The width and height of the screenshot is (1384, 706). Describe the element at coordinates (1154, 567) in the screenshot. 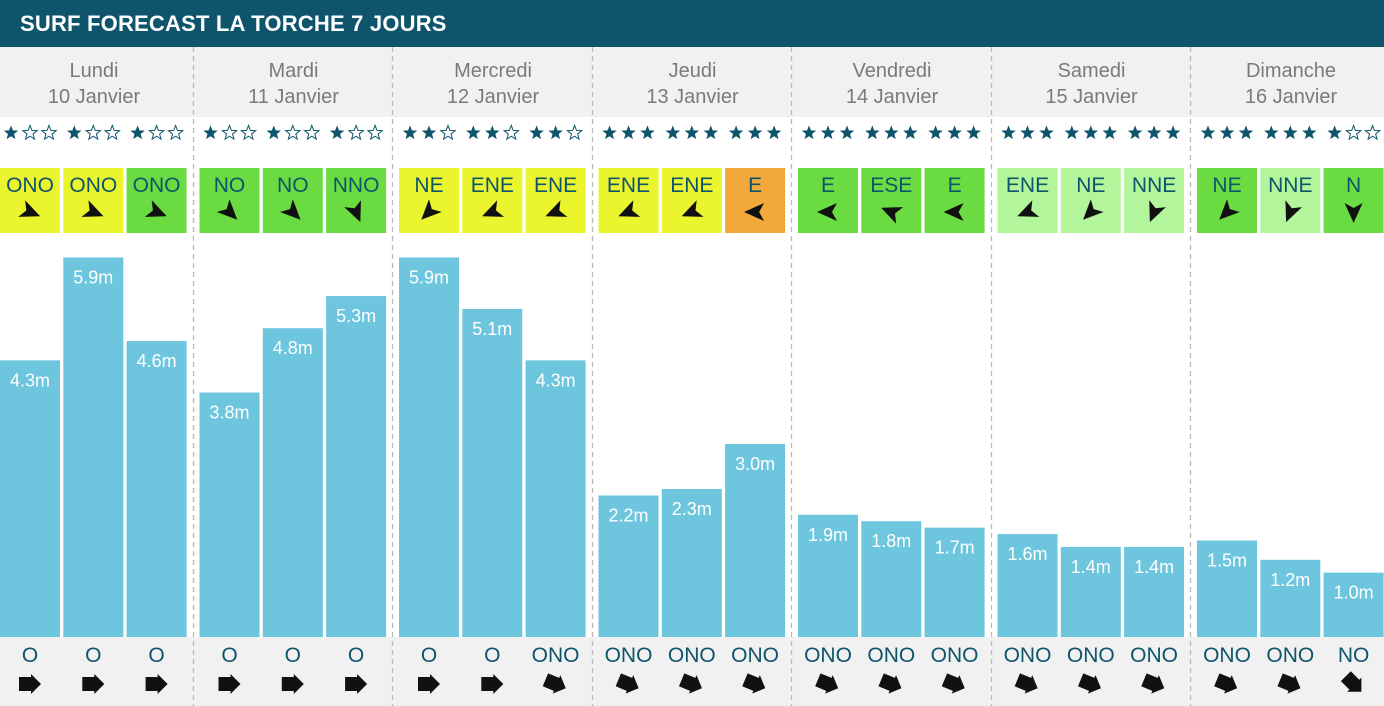

I see `wave-height-label: 1.4m` at that location.